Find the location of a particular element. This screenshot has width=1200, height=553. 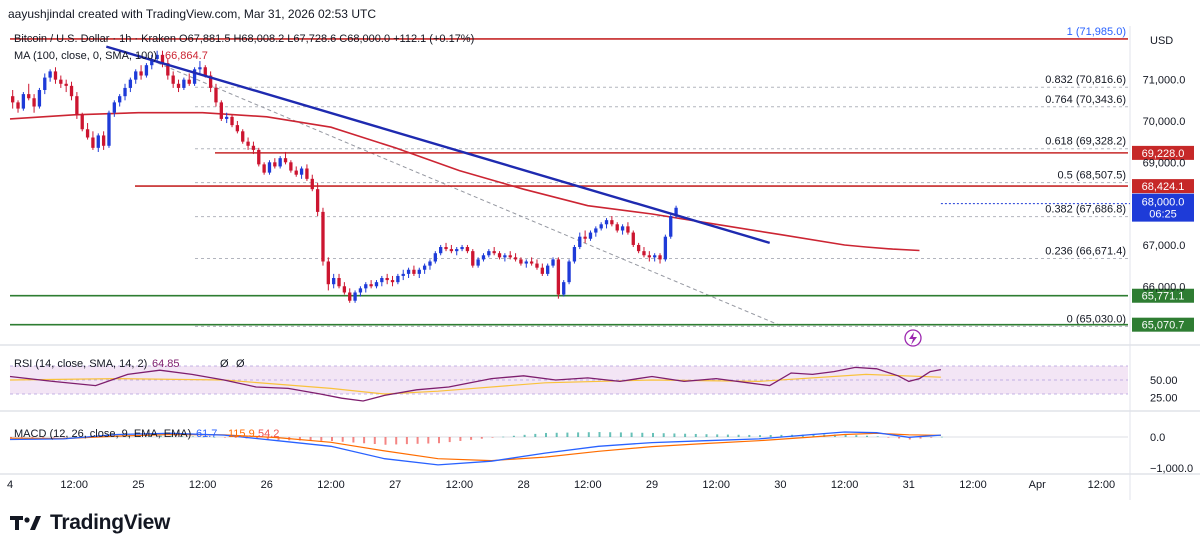

macd-legend-v2: 115.9 is located at coordinates (241, 434).